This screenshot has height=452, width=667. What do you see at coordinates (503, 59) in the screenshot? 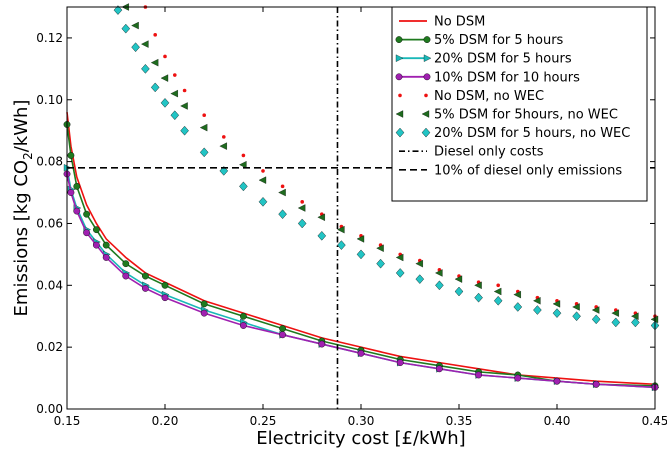
I see `legend-label: 20% DSM for 5 hours` at bounding box center [503, 59].